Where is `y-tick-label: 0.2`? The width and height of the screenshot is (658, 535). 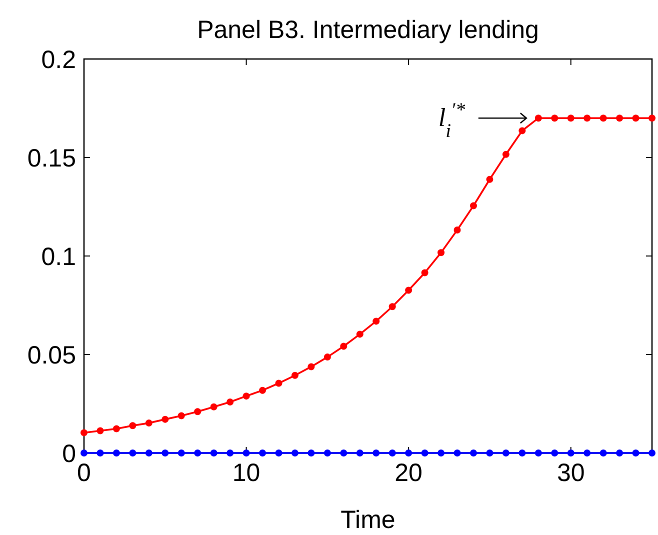 y-tick-label: 0.2 is located at coordinates (58, 60).